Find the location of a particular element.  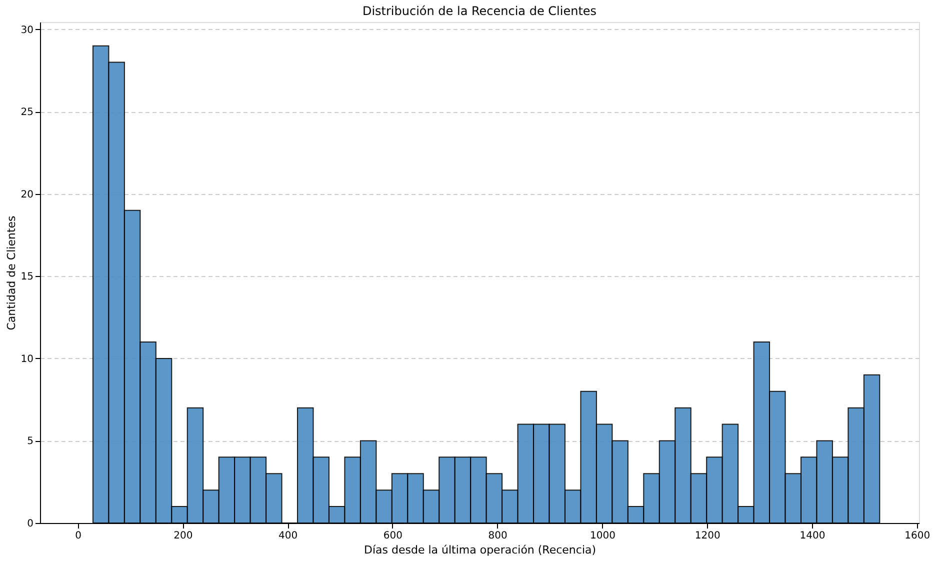

x-tick-label: 1600 is located at coordinates (917, 536).